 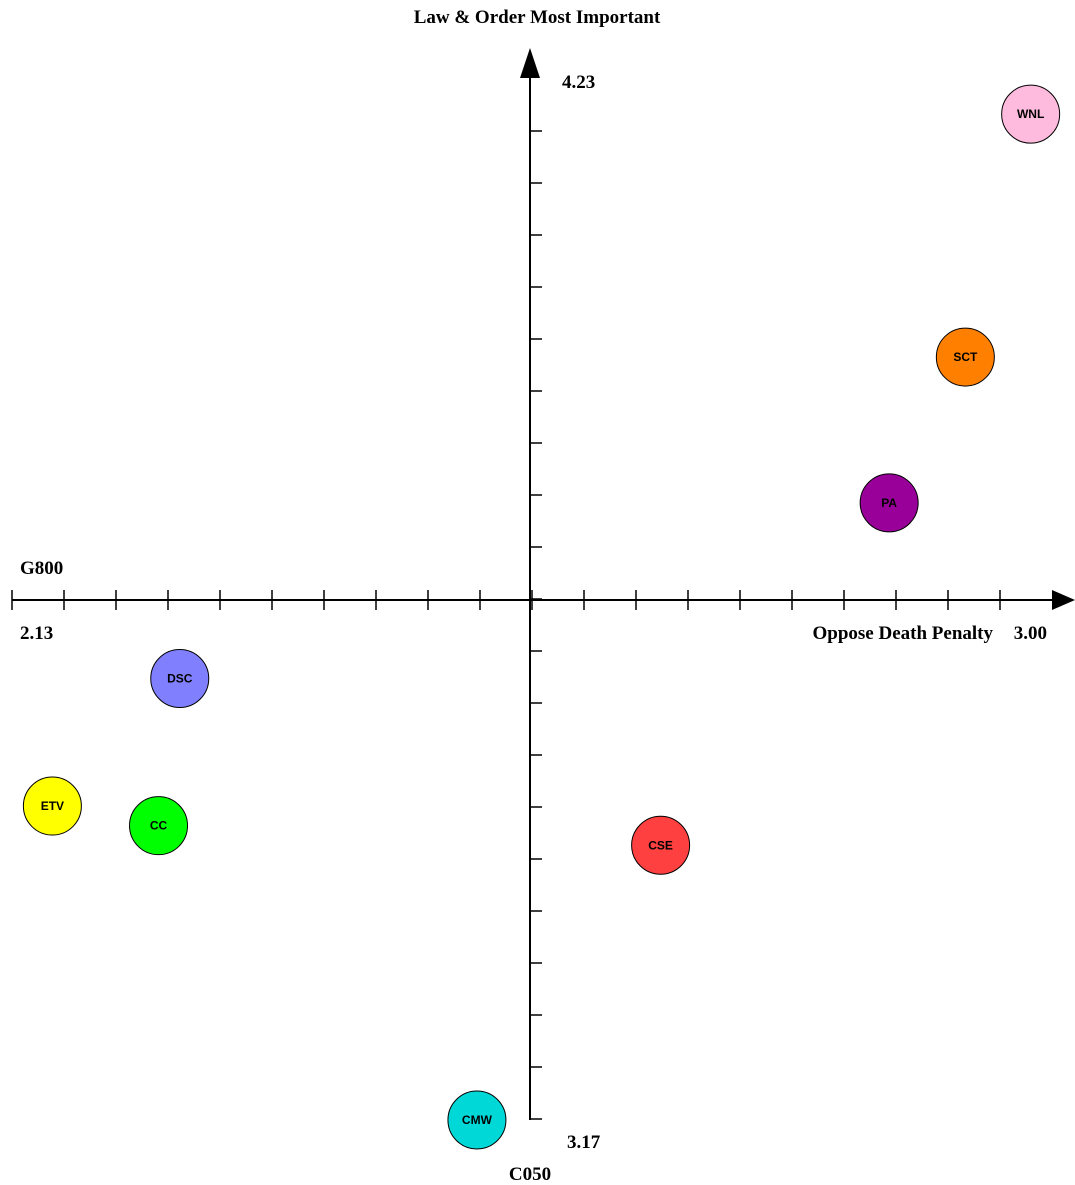 I want to click on point-label: PA, so click(x=889, y=503).